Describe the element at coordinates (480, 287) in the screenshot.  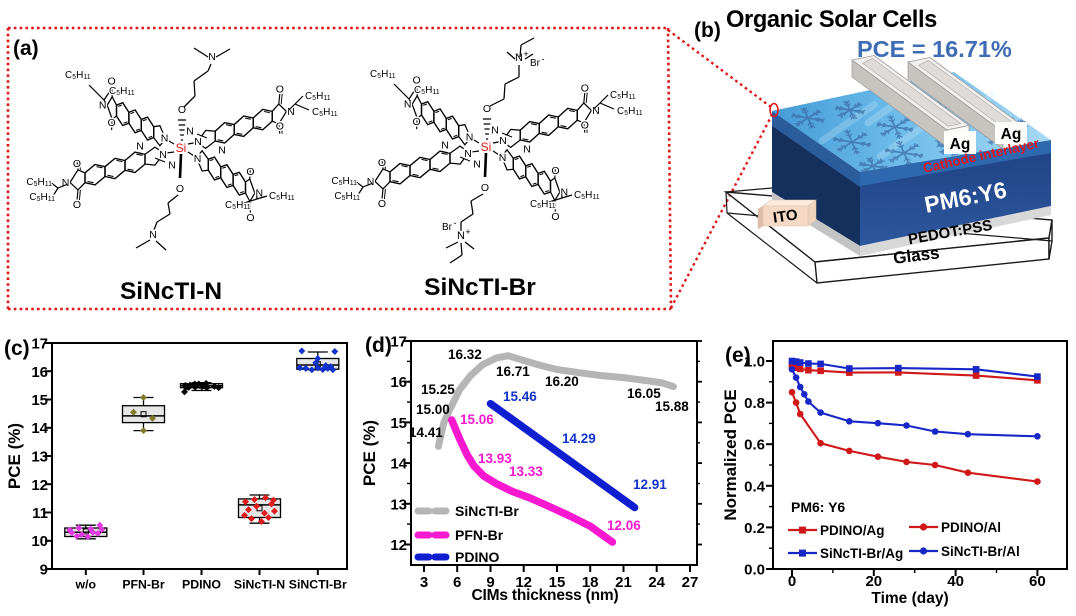
I see `svg-text: SiNcTI-Br` at that location.